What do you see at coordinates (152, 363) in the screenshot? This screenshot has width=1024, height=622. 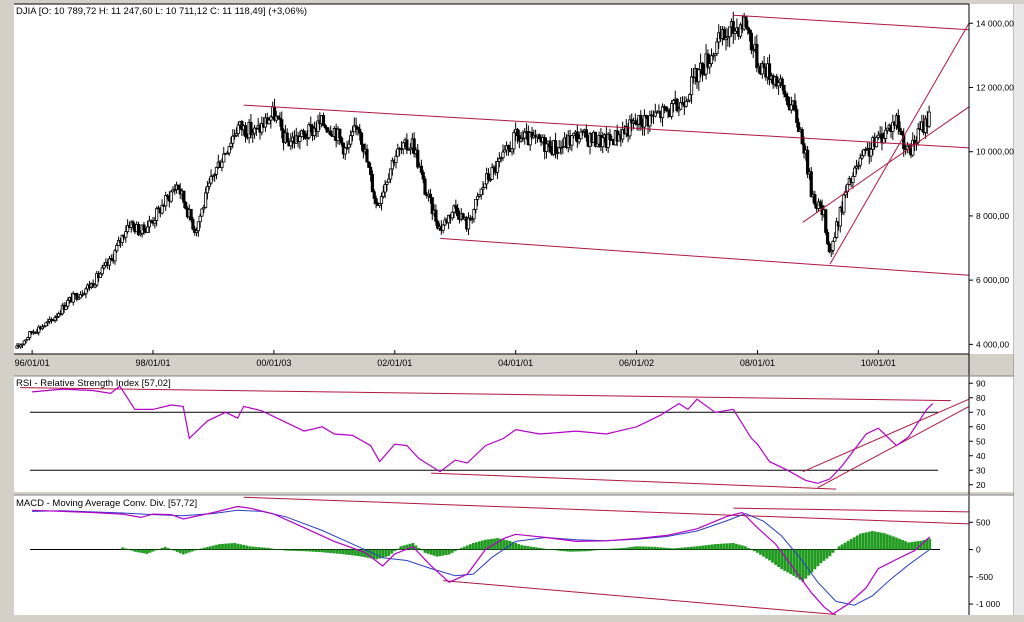 I see `x-tick-label: 98/01/01` at bounding box center [152, 363].